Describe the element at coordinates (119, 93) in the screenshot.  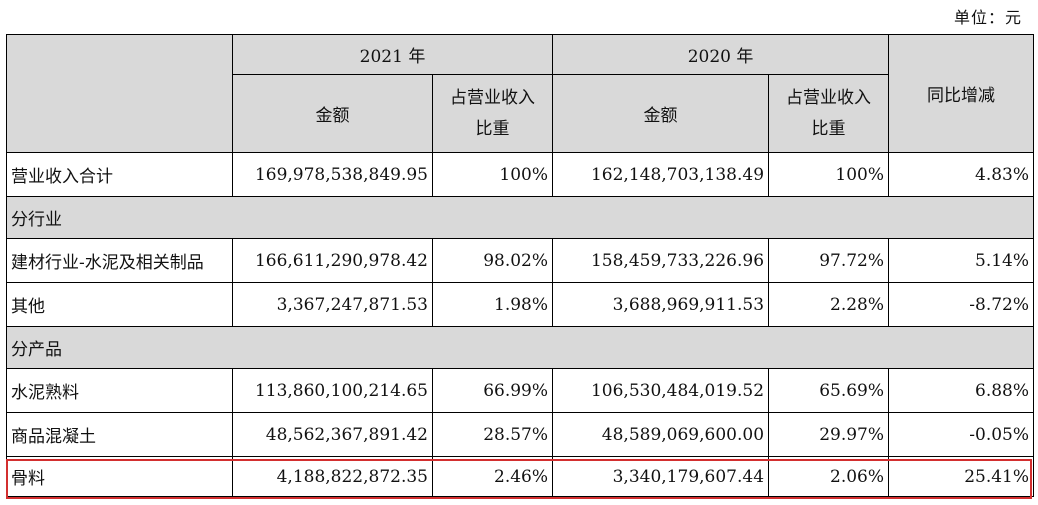
I see `header-blank-cell` at that location.